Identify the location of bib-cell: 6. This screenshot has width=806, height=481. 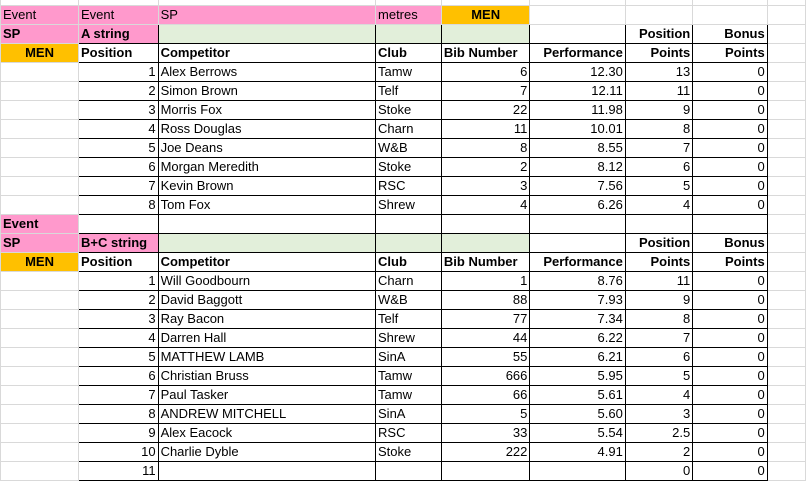
(485, 72).